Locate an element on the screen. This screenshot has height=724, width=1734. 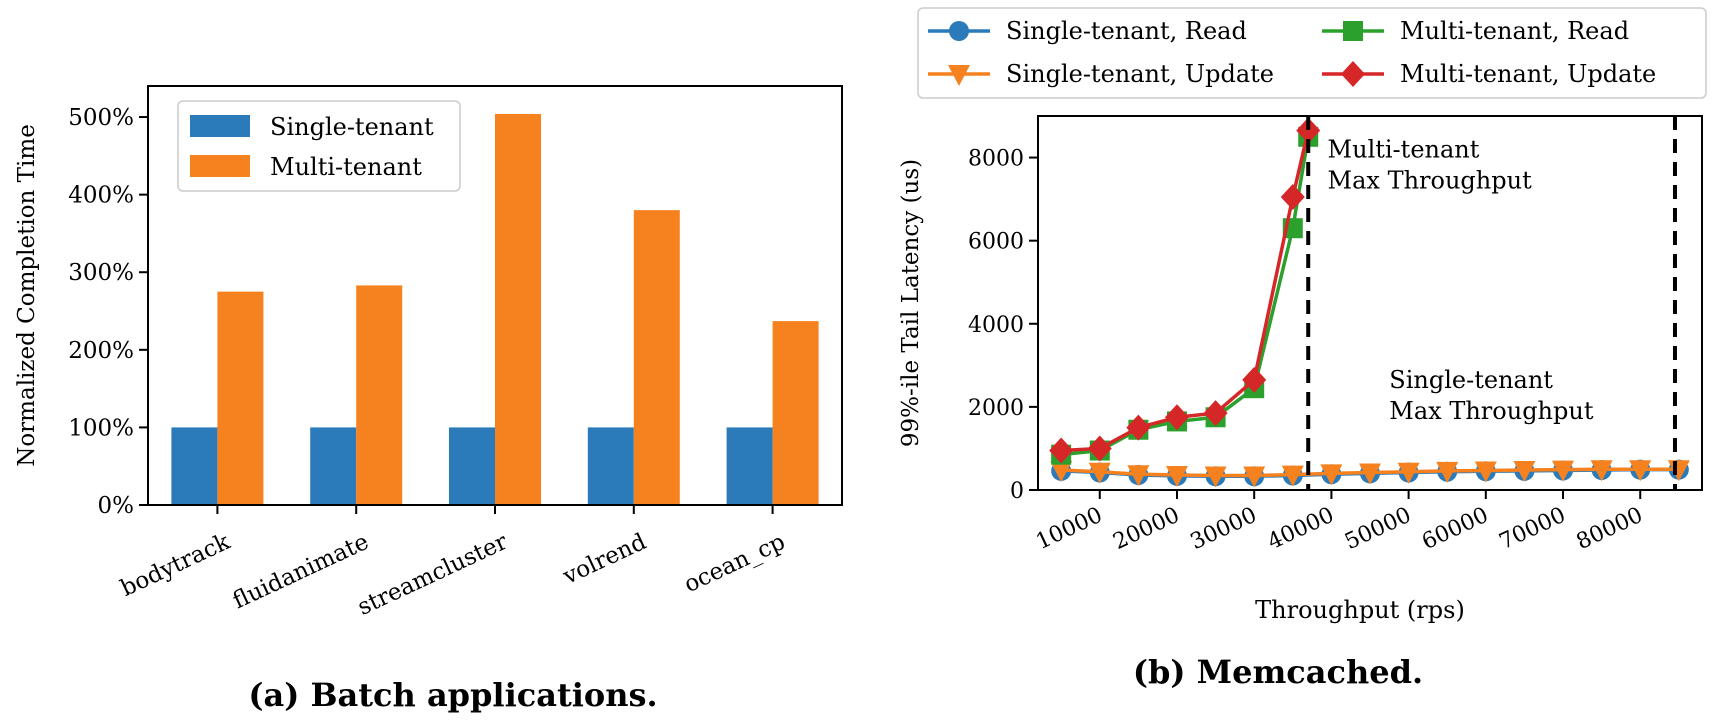
legend-label: Multi-tenant, Read is located at coordinates (1514, 31).